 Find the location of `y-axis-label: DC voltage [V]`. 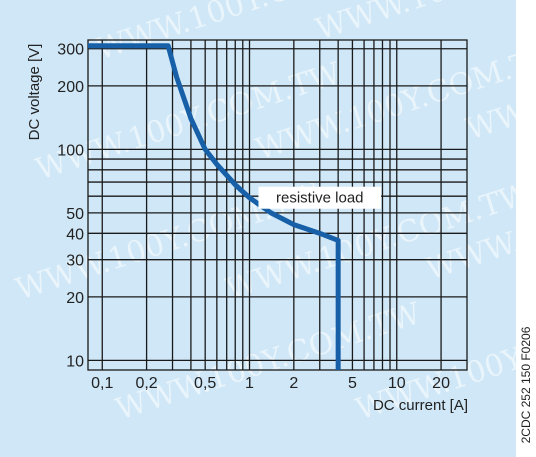

y-axis-label: DC voltage [V] is located at coordinates (34, 92).